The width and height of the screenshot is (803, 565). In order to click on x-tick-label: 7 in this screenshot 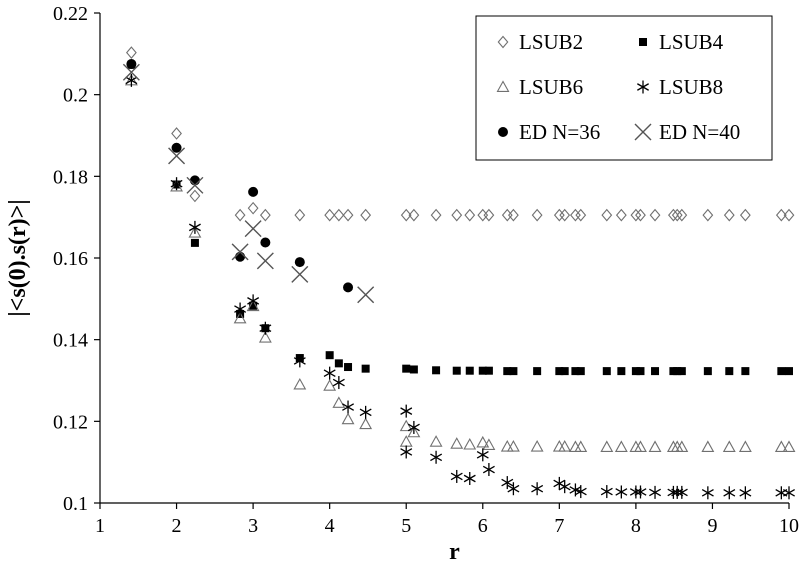, I will do `click(559, 526)`.